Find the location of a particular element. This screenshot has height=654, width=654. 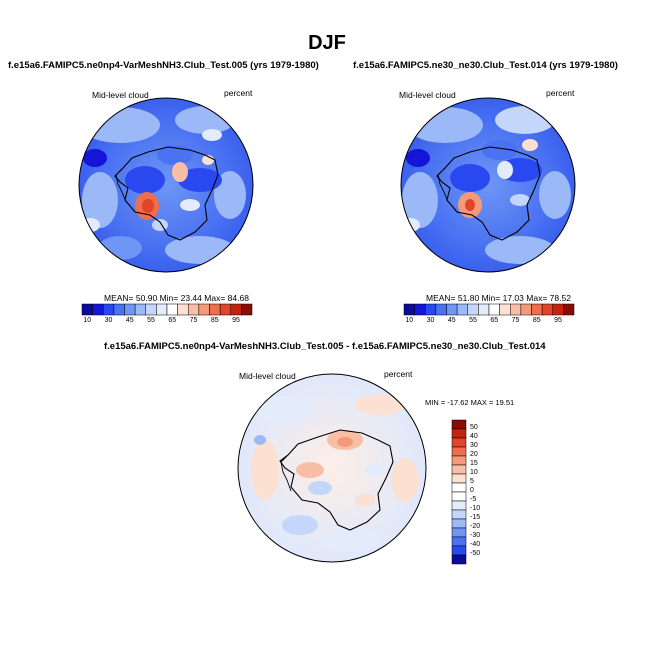

colorbar2-tick-label: 55 is located at coordinates (473, 320).